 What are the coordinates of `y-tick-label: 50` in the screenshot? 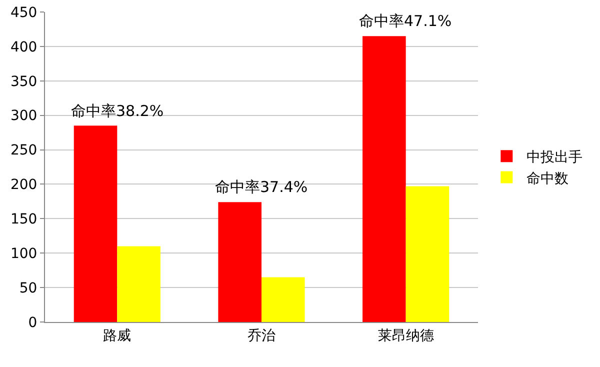 It's located at (28, 288).